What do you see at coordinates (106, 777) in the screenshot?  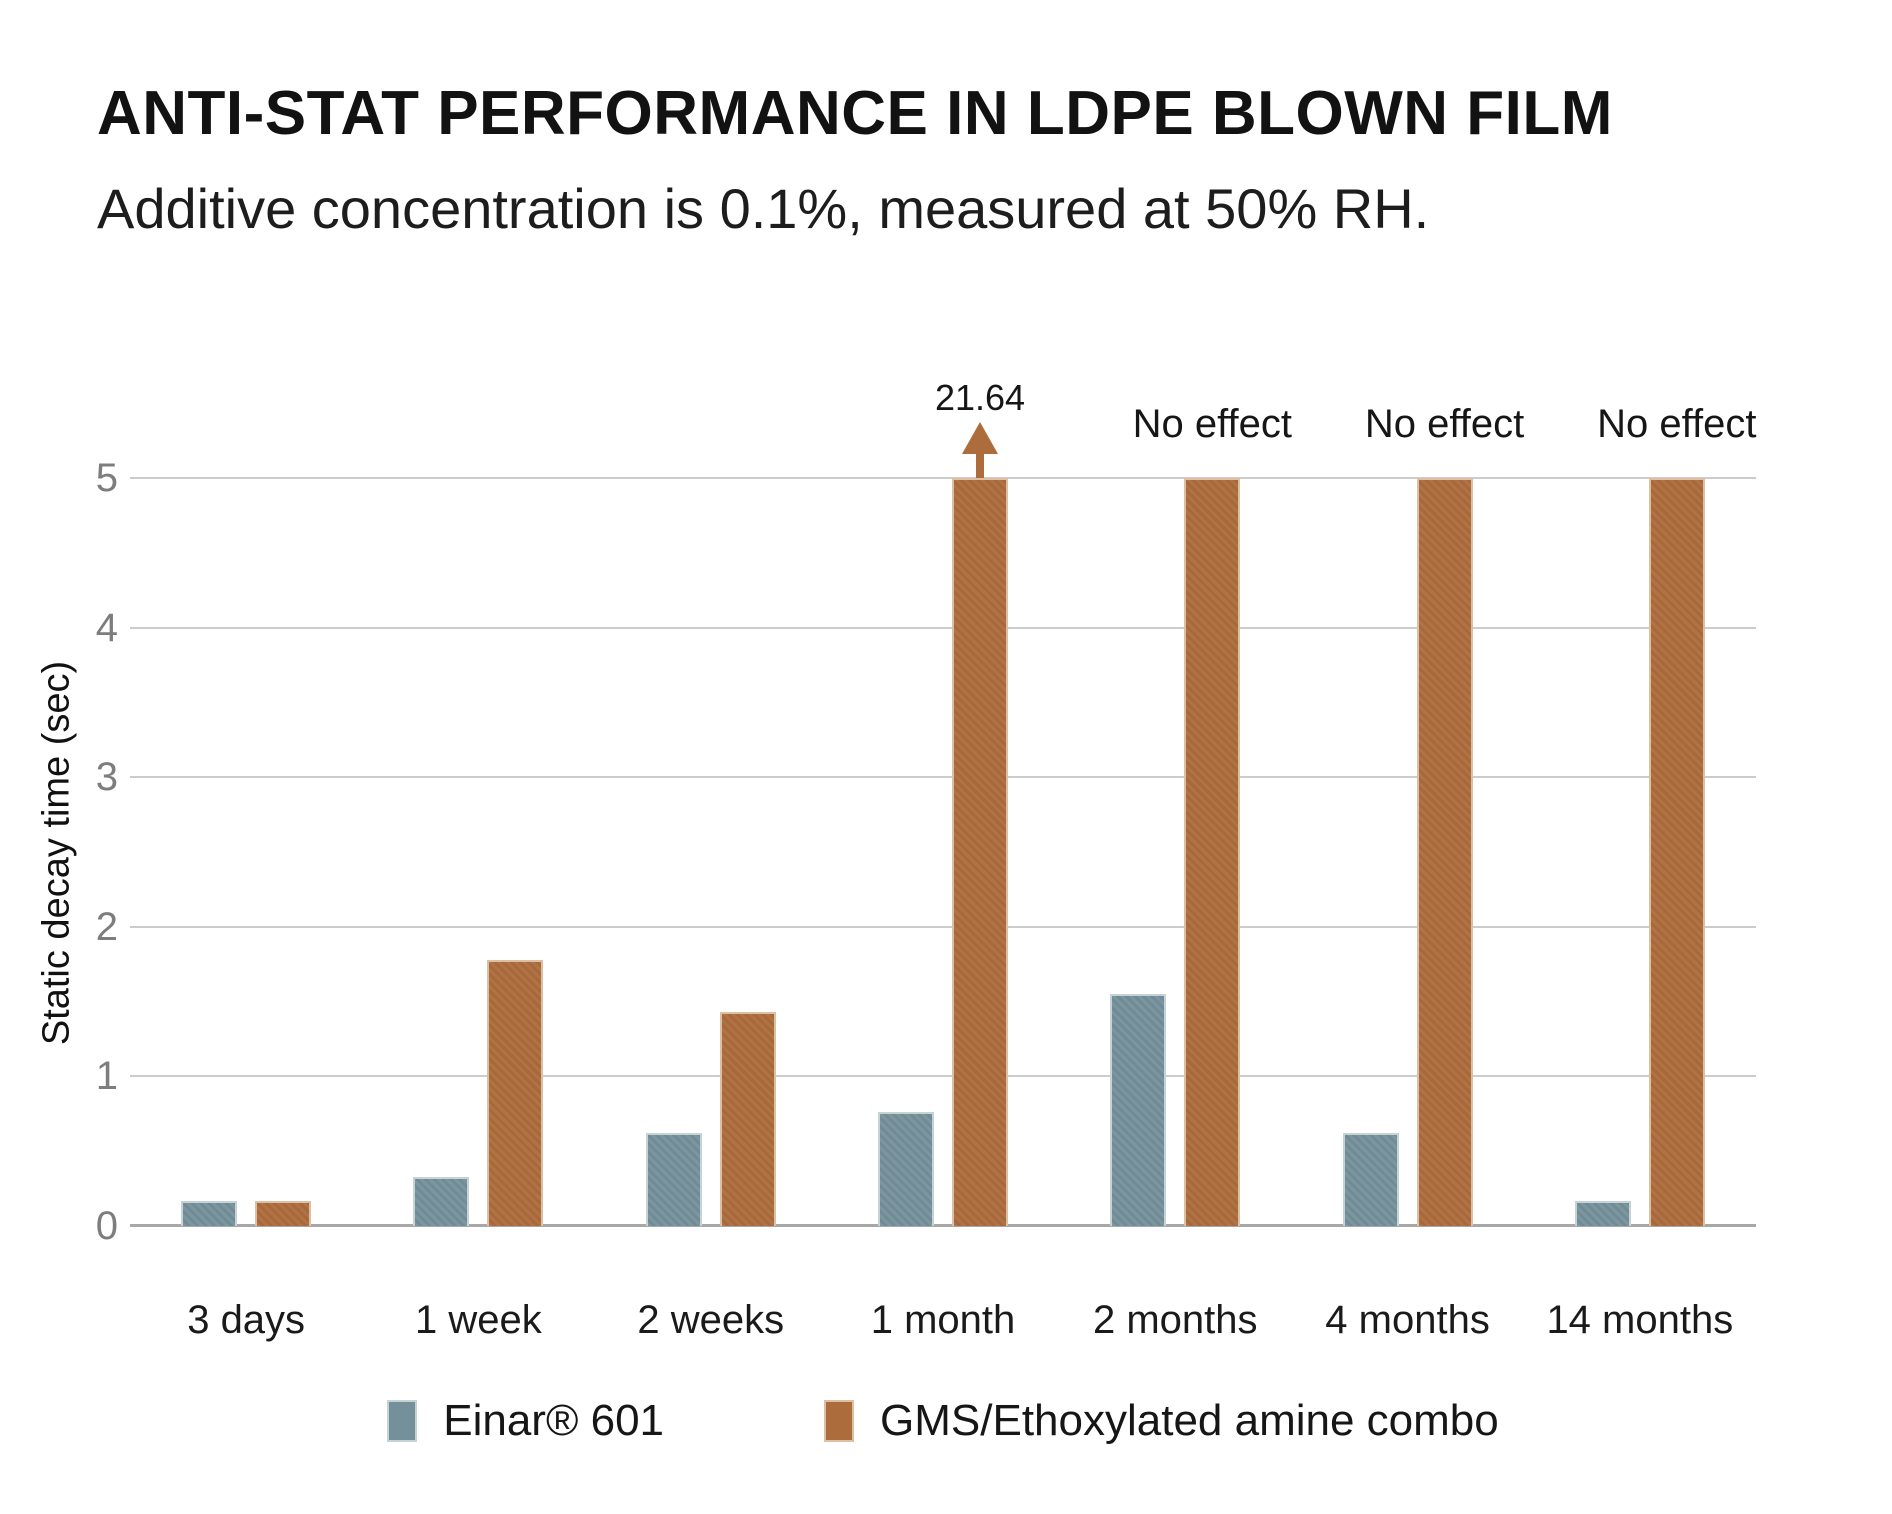 I see `y-tick-label: 3` at bounding box center [106, 777].